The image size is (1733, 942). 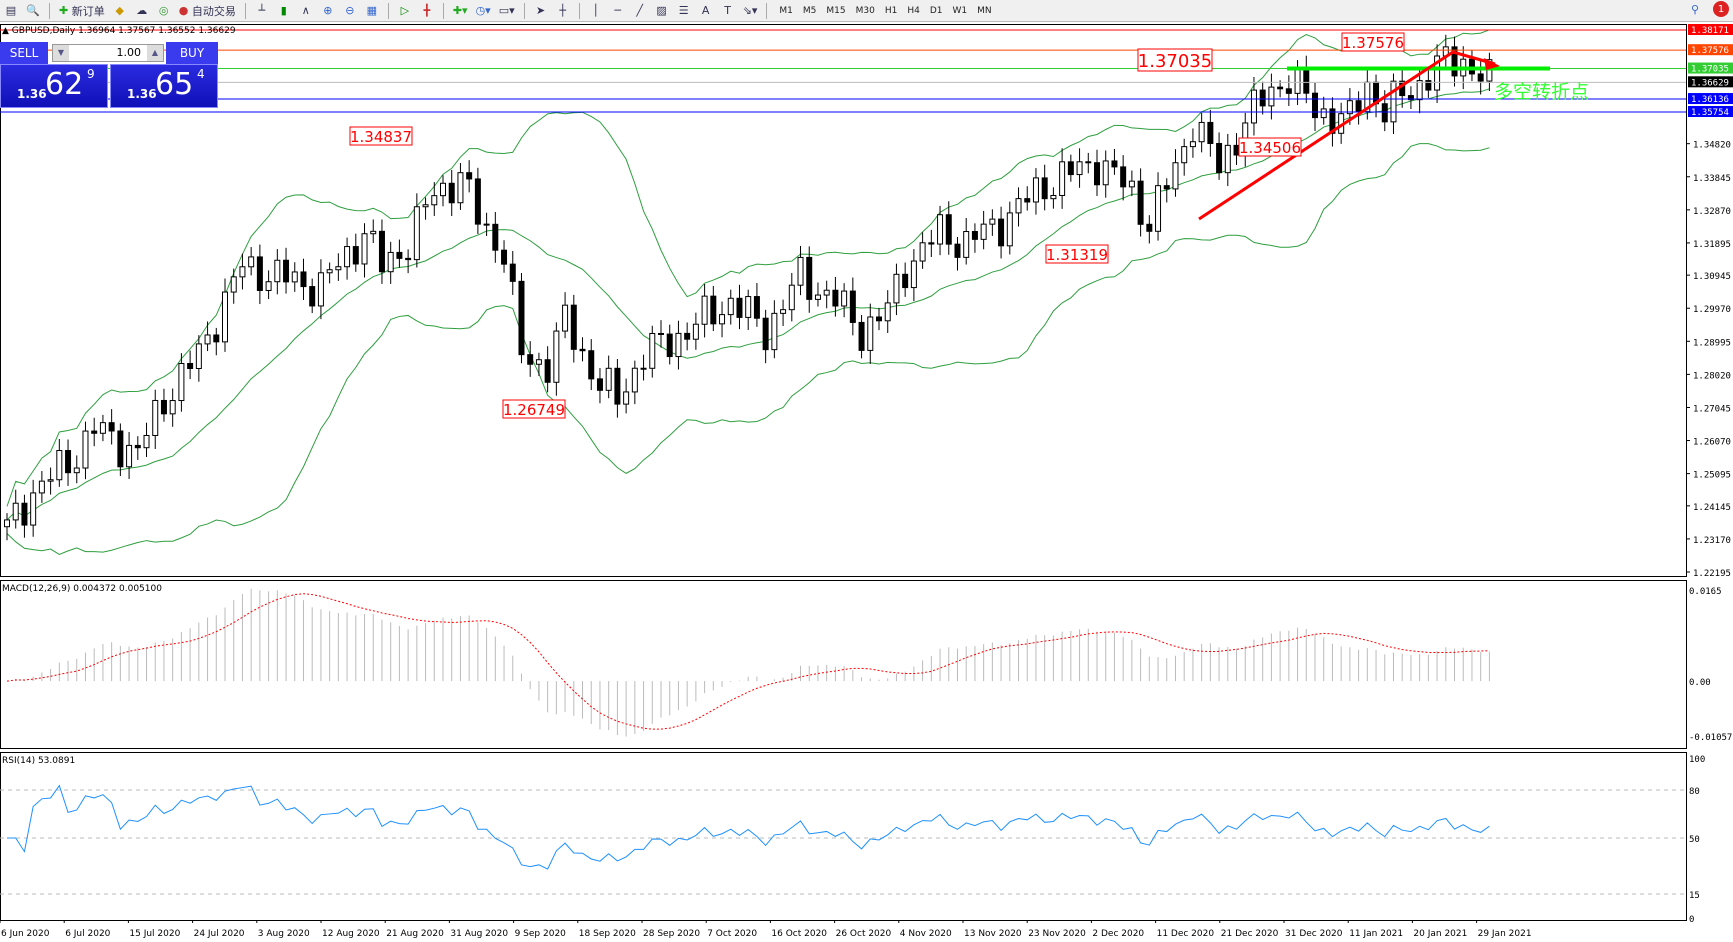 I want to click on periods-clock-icon: ◷▾, so click(x=483, y=10).